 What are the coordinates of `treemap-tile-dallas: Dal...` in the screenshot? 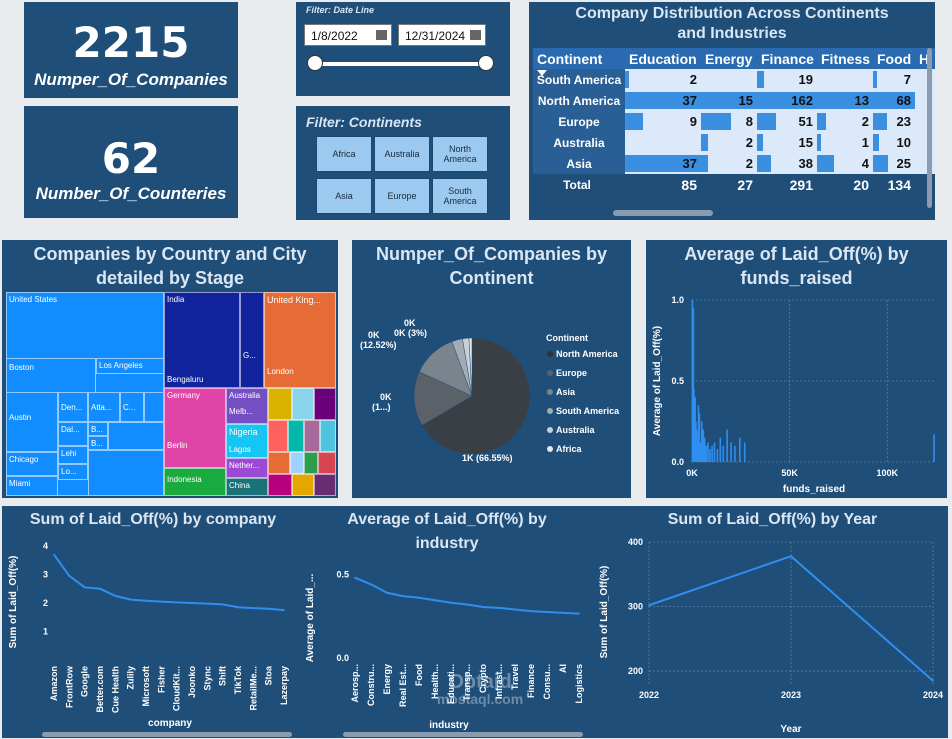 It's located at (73, 434).